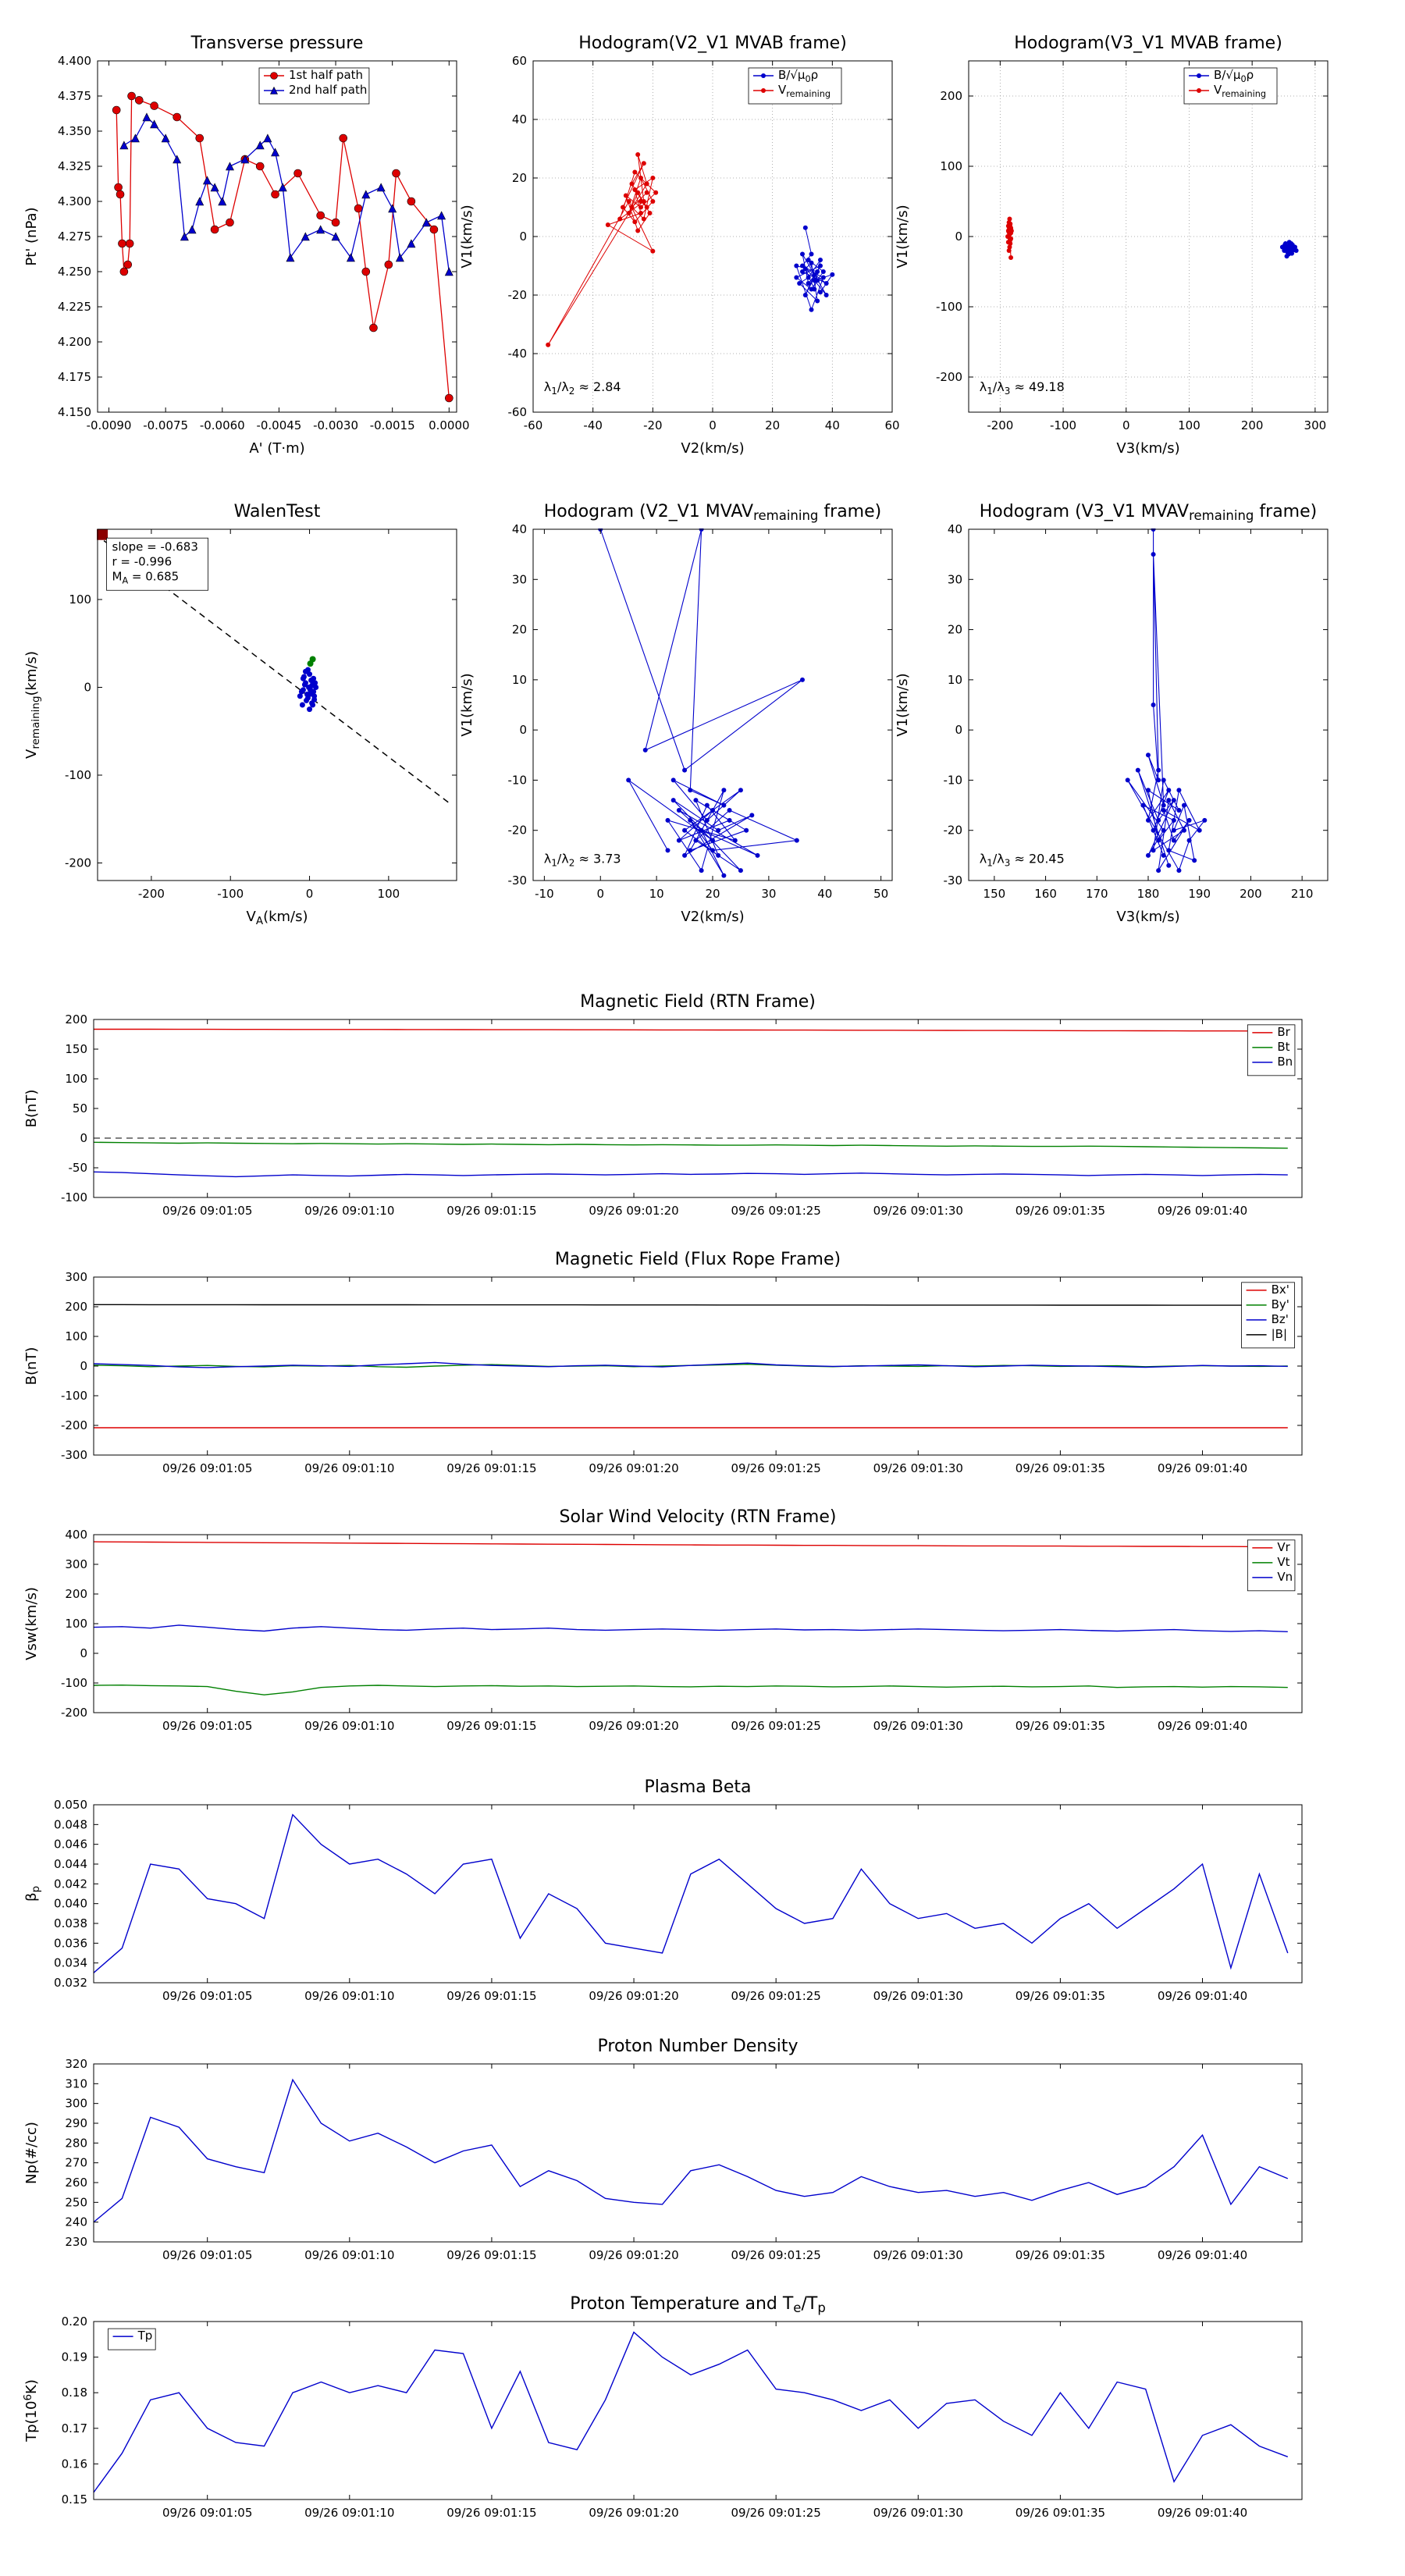 Image resolution: width=1405 pixels, height=2576 pixels. I want to click on y-tick-label: 4.175, so click(74, 377).